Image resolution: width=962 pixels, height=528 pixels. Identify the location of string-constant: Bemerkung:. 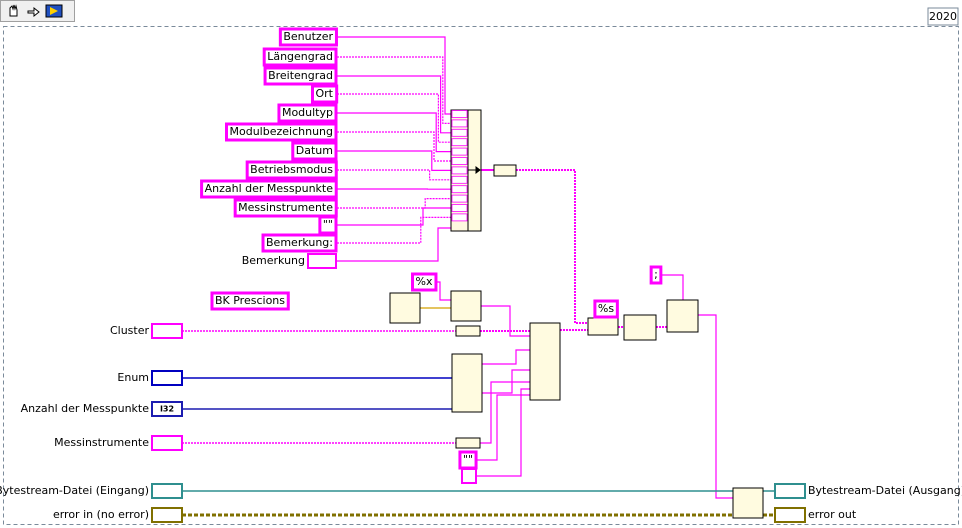
(299, 242).